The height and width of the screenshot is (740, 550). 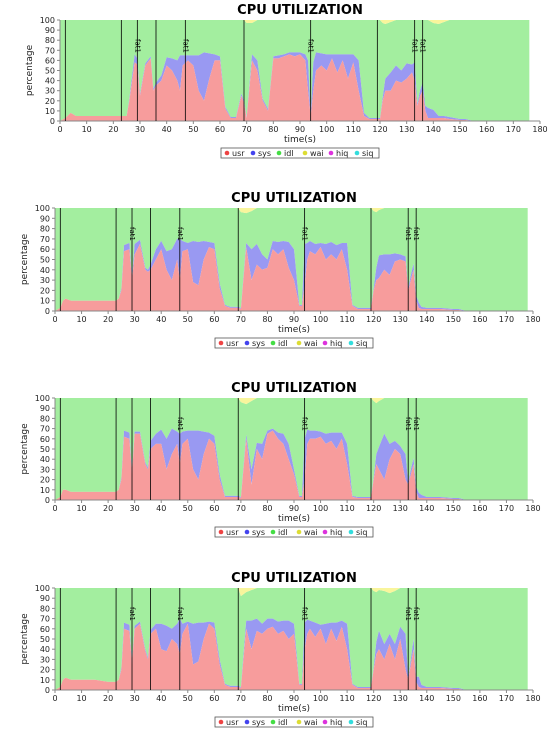 I want to click on x-tick-label: 20, so click(x=108, y=319).